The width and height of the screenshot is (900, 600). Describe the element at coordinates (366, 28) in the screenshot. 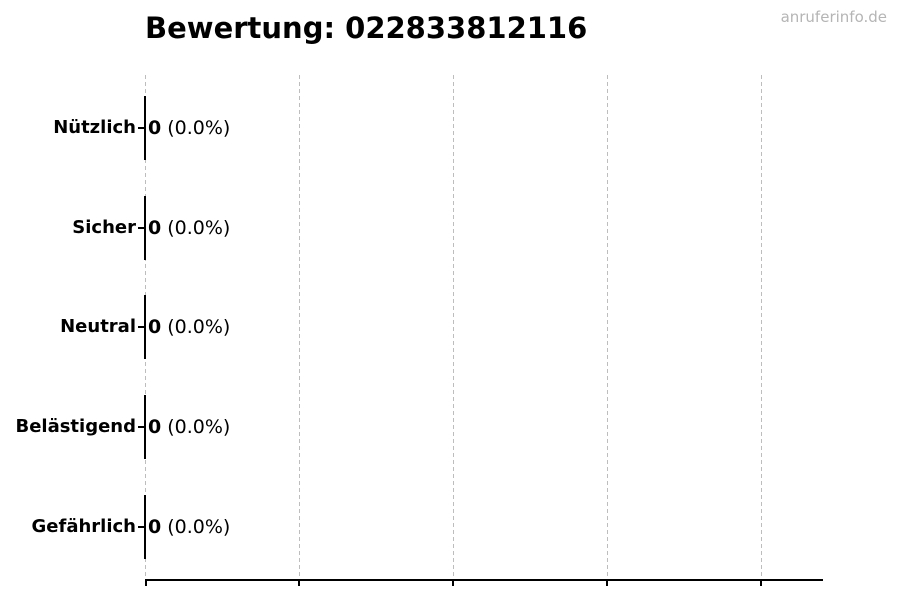

I see `chart-title: Bewertung: 022833812116` at that location.